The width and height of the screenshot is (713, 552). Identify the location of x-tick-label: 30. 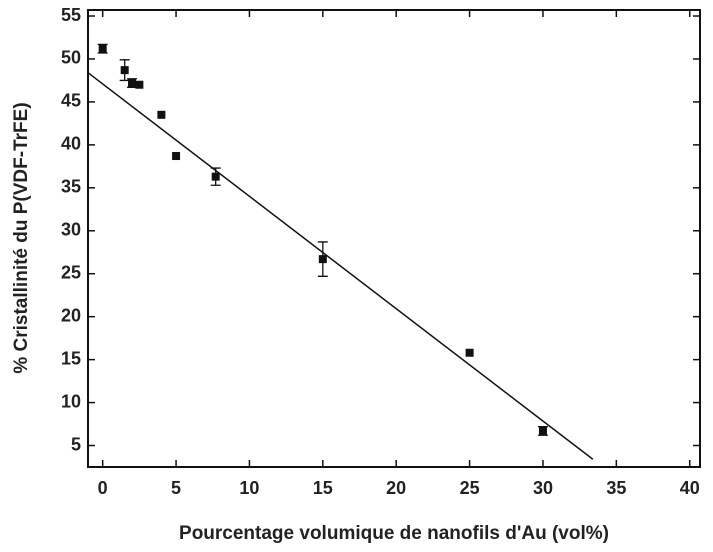
(543, 488).